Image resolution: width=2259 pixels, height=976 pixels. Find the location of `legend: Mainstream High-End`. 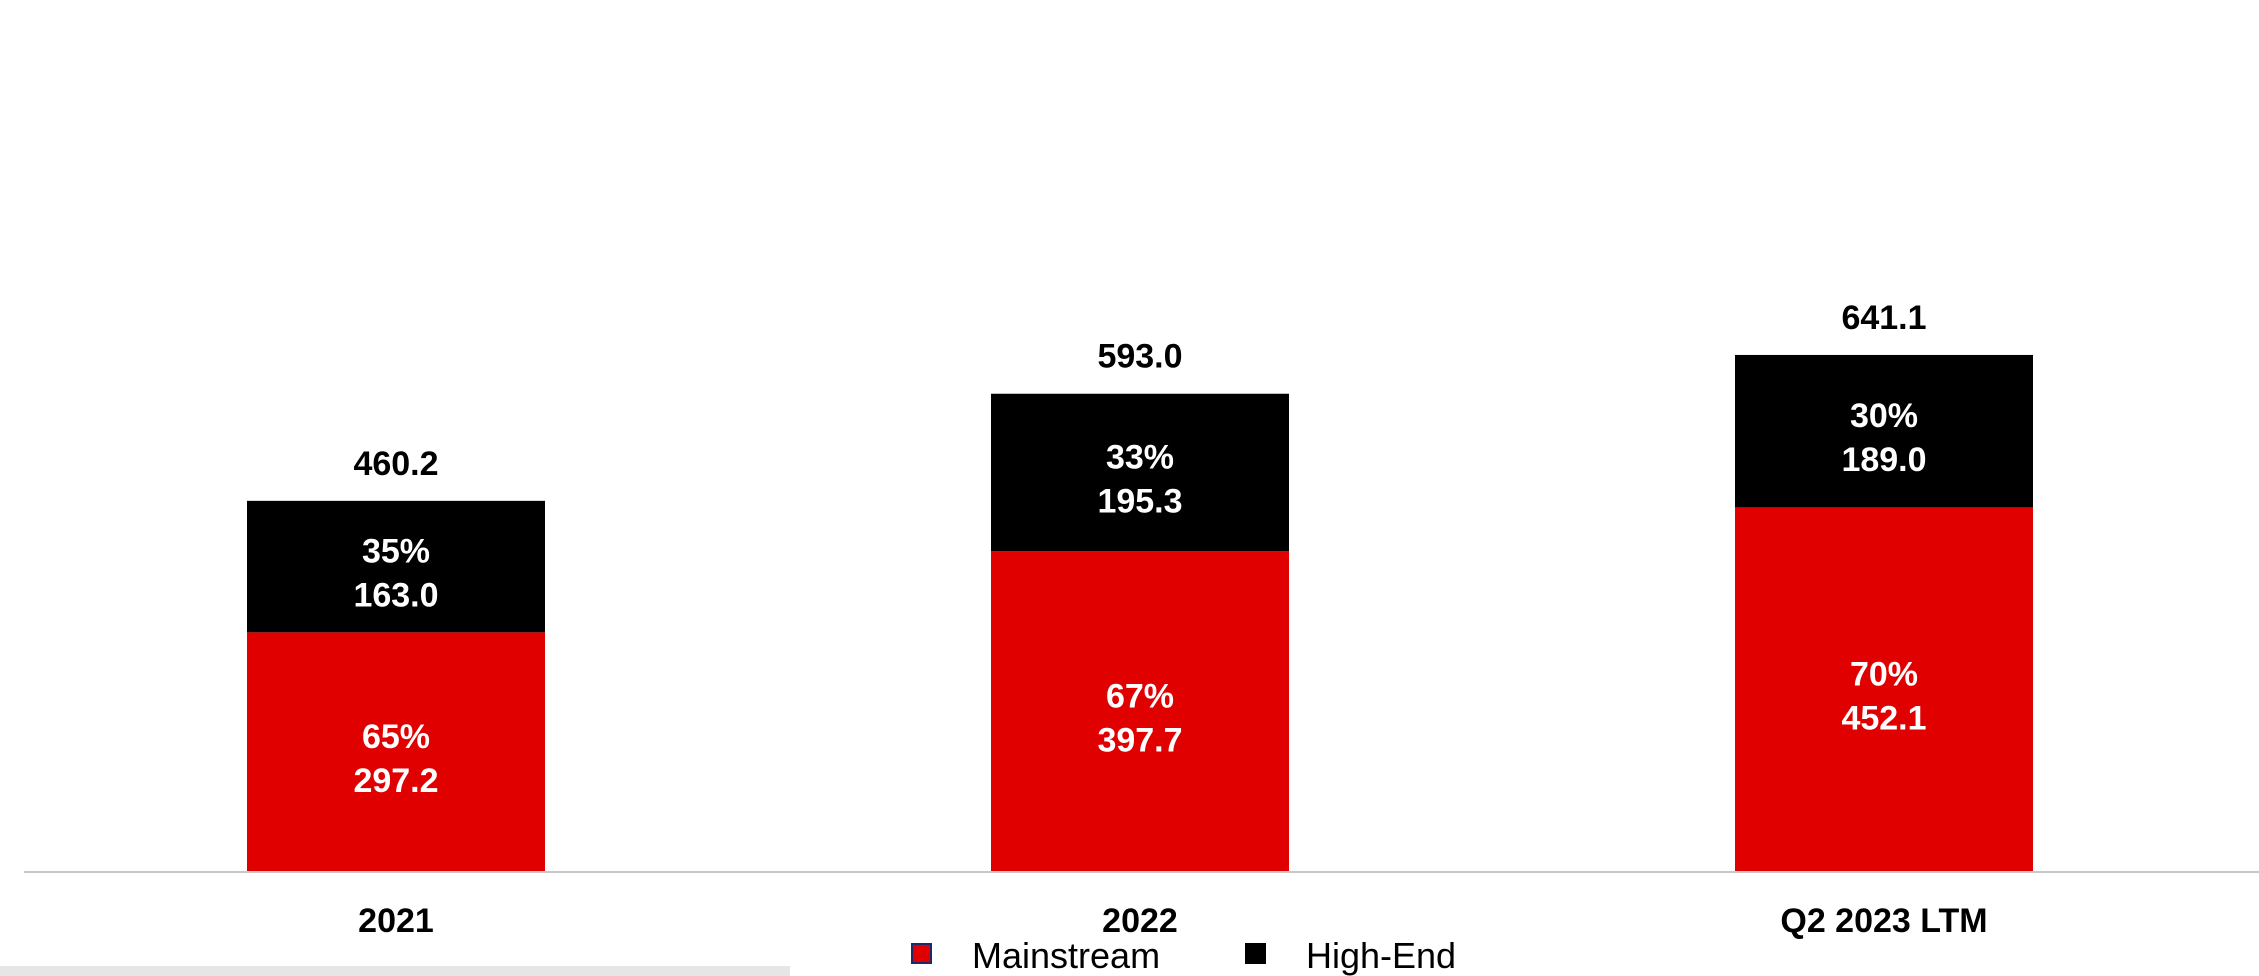

legend: Mainstream High-End is located at coordinates (1183, 955).